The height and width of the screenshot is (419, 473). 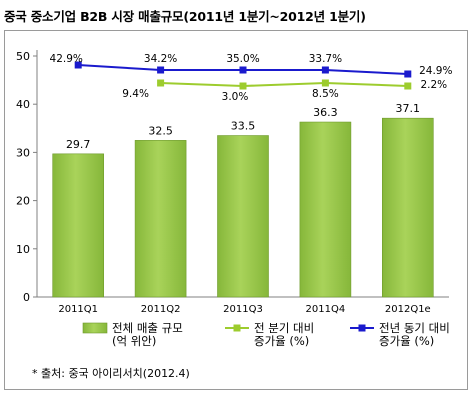 I want to click on x-tick-label: 2011Q4, so click(x=326, y=309).